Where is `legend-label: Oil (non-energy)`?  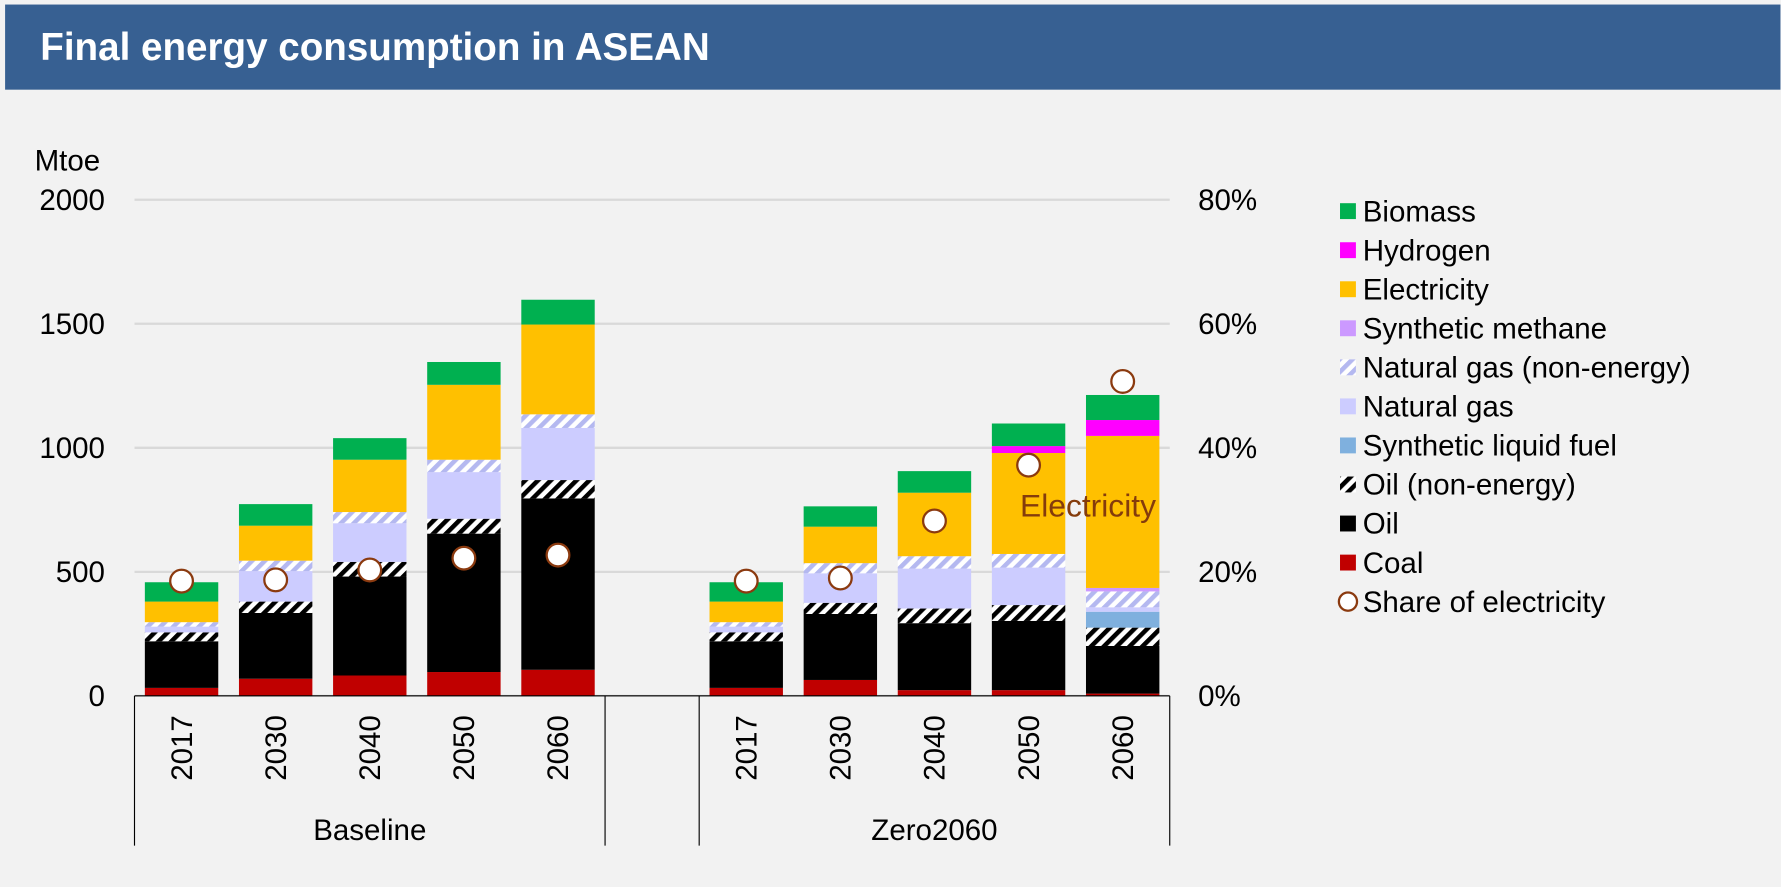 legend-label: Oil (non-energy) is located at coordinates (1469, 485).